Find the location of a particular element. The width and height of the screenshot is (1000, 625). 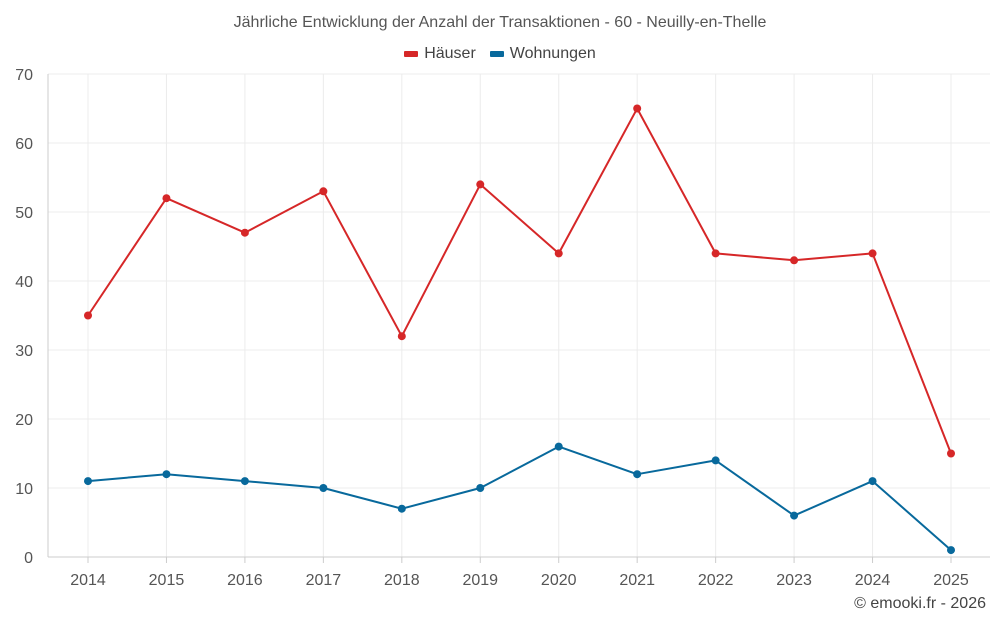

data-point-wohnungen-2020 is located at coordinates (558, 446).